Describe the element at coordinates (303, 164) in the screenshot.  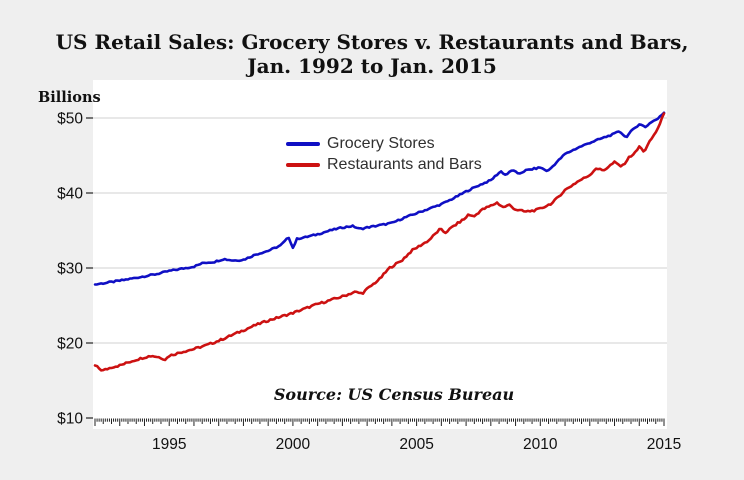
I see `restaurants-and-bars-line-swatch` at that location.